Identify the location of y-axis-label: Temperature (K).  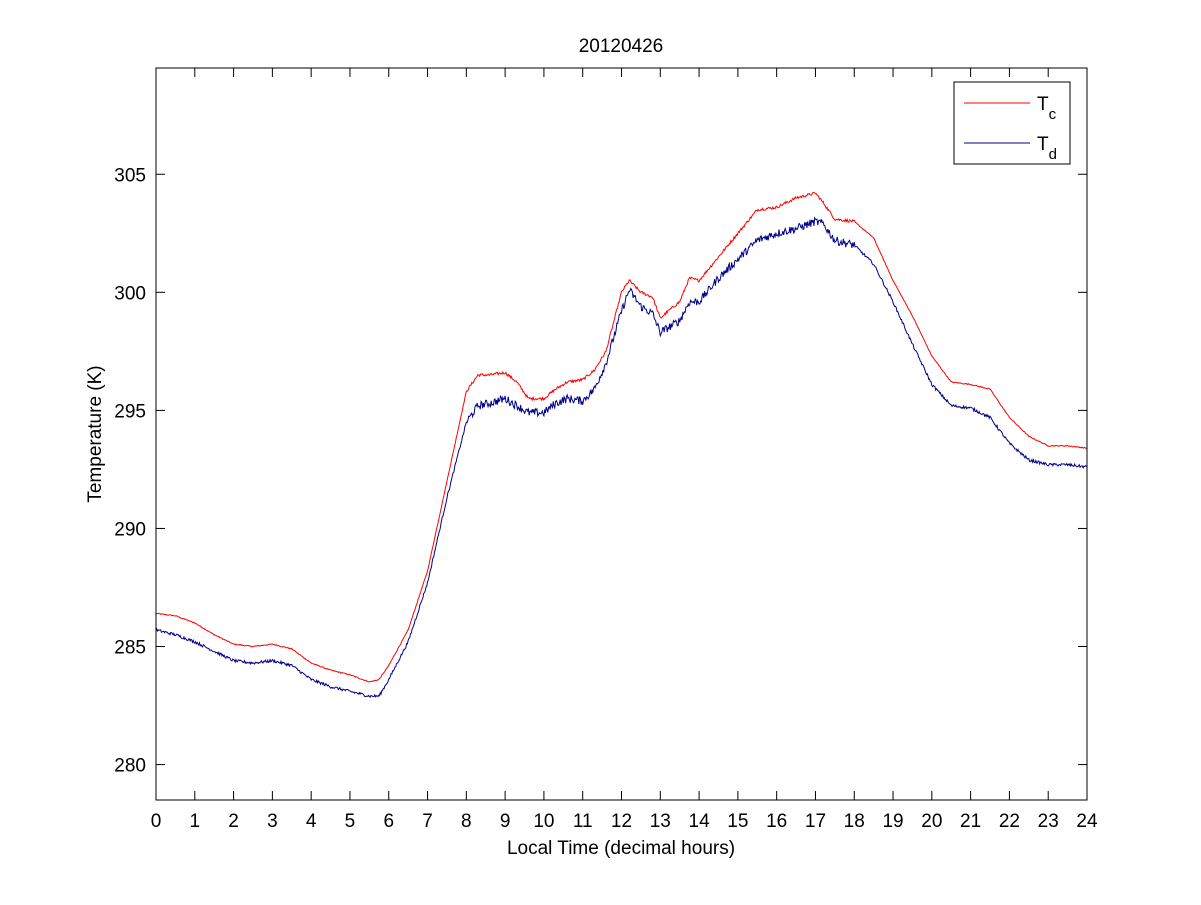
(95, 433).